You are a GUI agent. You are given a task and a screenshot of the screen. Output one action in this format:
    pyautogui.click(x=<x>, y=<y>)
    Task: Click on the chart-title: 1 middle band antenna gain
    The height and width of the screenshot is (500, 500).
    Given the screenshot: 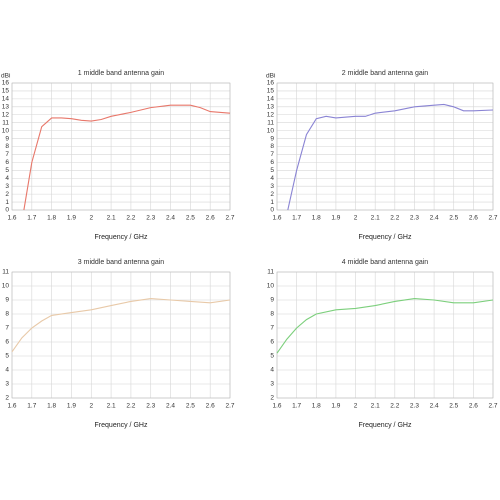 What is the action you would take?
    pyautogui.click(x=121, y=73)
    